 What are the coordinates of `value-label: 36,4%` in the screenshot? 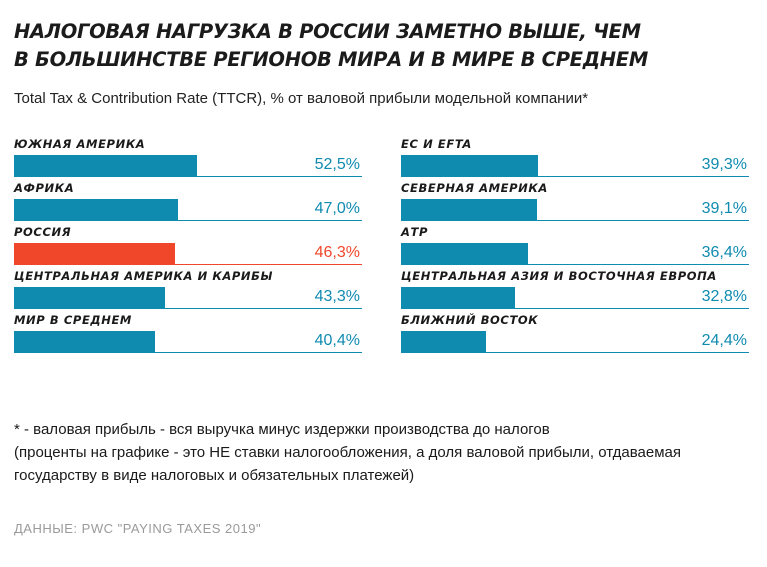 It's located at (724, 252).